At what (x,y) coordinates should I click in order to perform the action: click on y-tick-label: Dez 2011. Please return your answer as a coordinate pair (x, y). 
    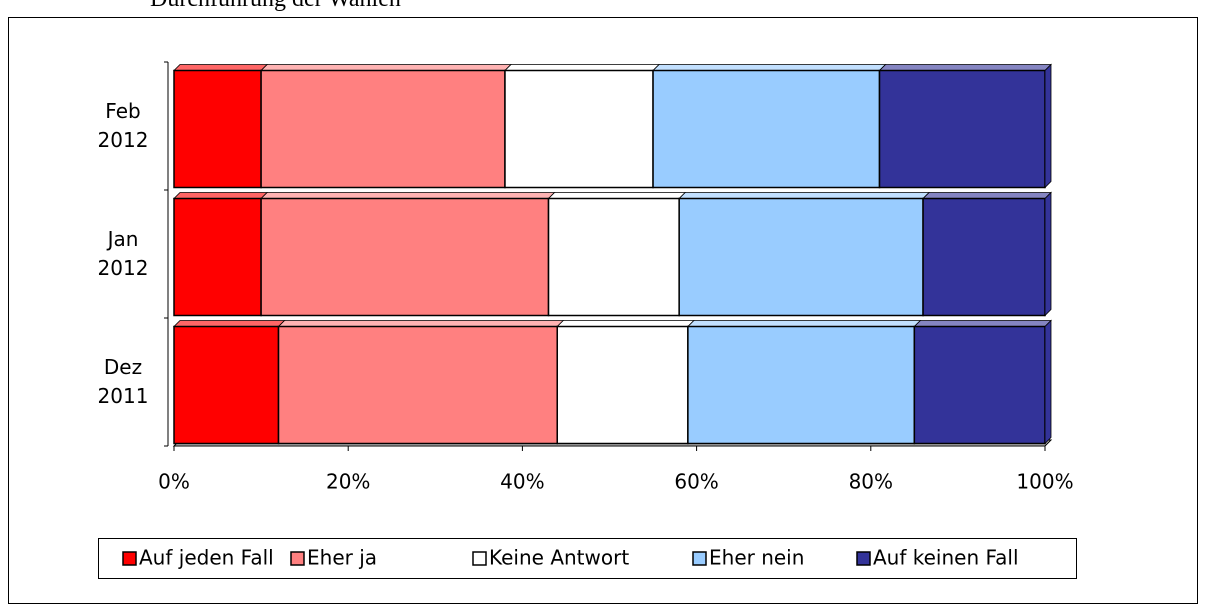
    Looking at the image, I should click on (123, 381).